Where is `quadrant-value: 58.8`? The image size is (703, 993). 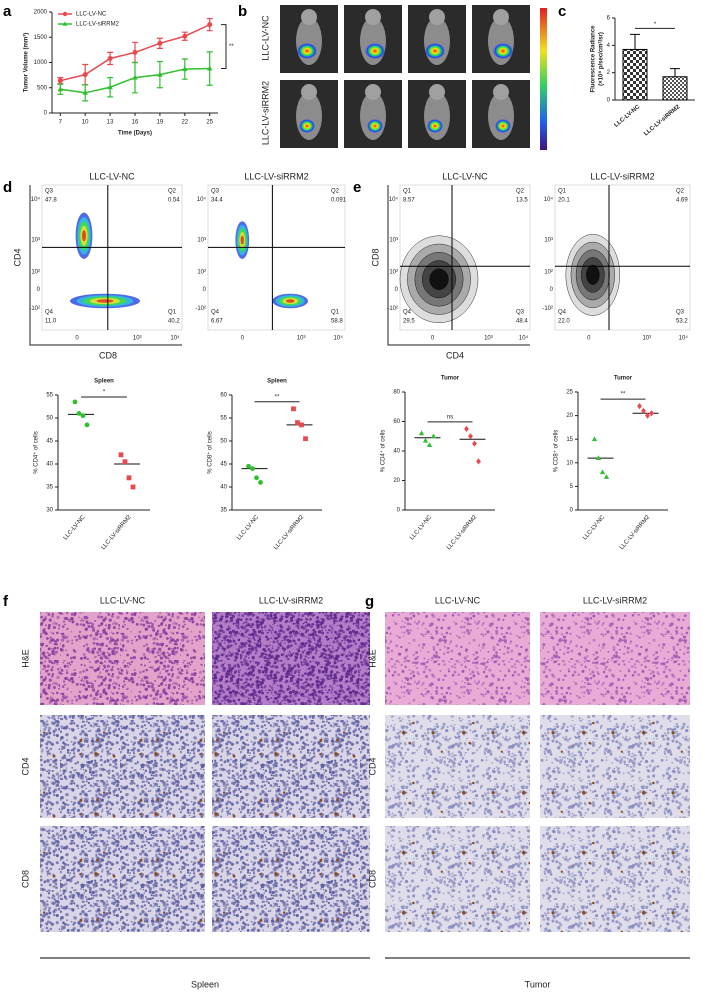
quadrant-value: 58.8 is located at coordinates (337, 322).